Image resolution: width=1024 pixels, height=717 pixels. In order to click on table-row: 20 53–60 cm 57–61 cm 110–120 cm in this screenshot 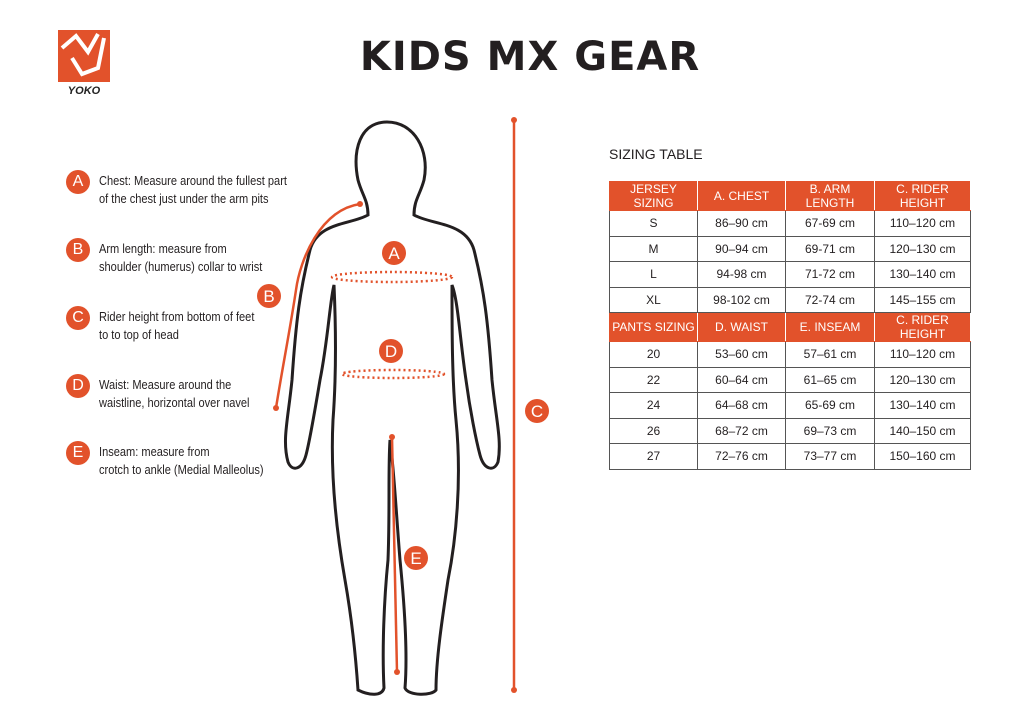, I will do `click(790, 354)`.